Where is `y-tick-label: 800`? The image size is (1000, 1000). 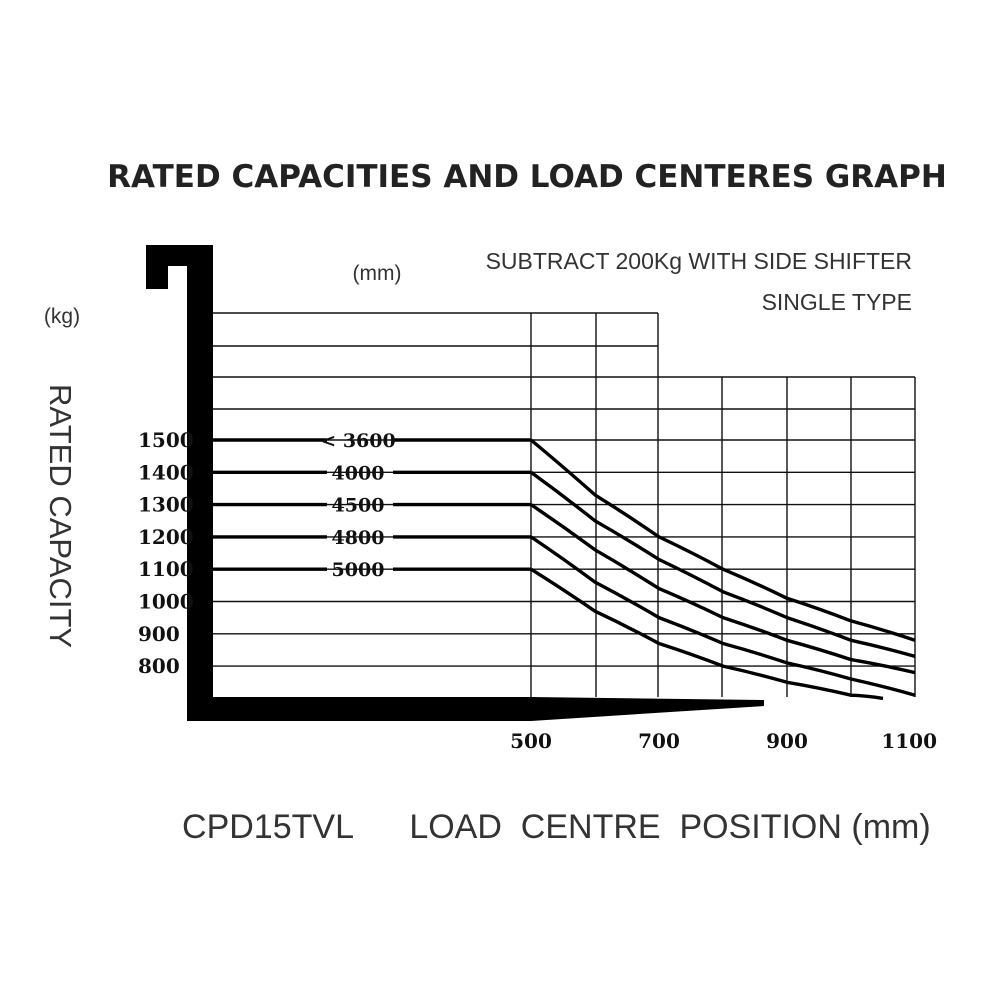 y-tick-label: 800 is located at coordinates (159, 666).